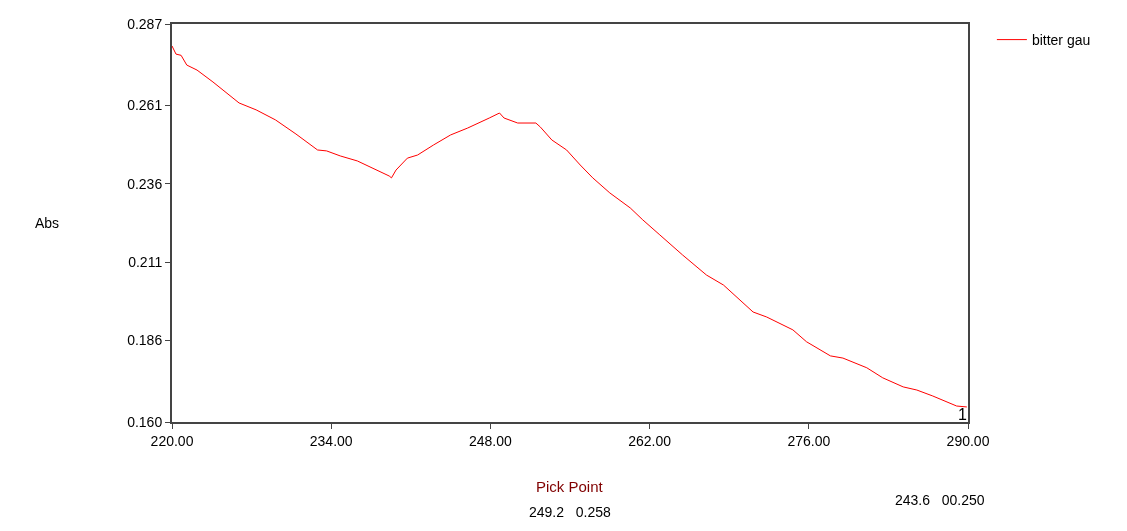 Image resolution: width=1127 pixels, height=531 pixels. What do you see at coordinates (809, 440) in the screenshot?
I see `x-tick-label: 276.00` at bounding box center [809, 440].